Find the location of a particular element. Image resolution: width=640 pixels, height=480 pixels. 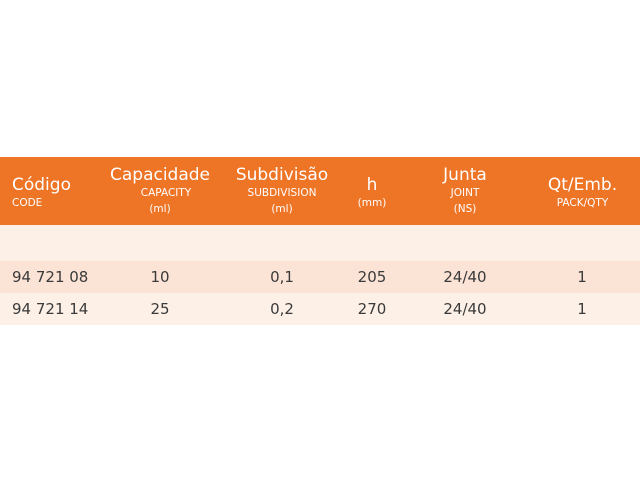

header-h-label: h is located at coordinates (372, 185).